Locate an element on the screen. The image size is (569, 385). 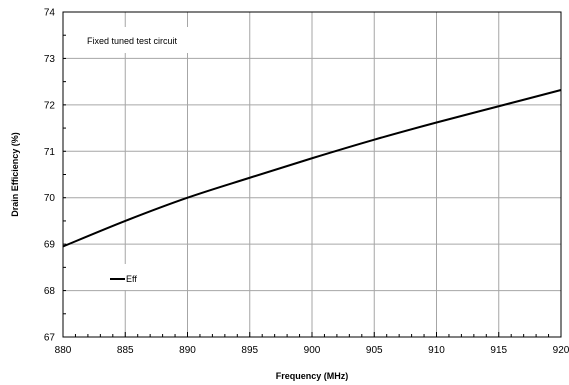
y-tick-labels: 67 68 69 70 71 72 73 74 is located at coordinates (50, 176).